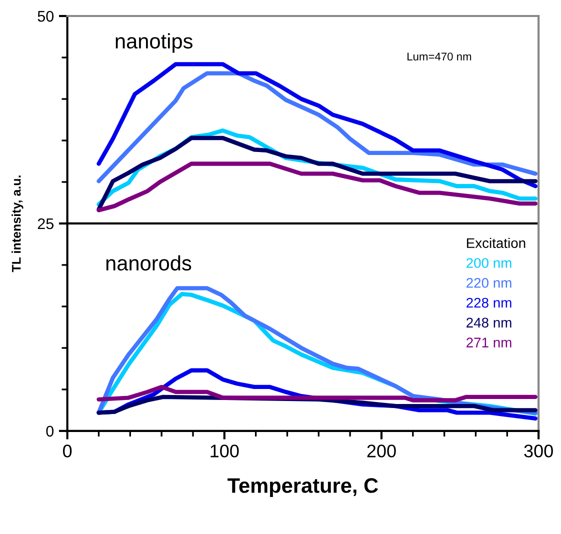 This screenshot has height=534, width=561. What do you see at coordinates (489, 263) in the screenshot?
I see `text: 200 nm` at bounding box center [489, 263].